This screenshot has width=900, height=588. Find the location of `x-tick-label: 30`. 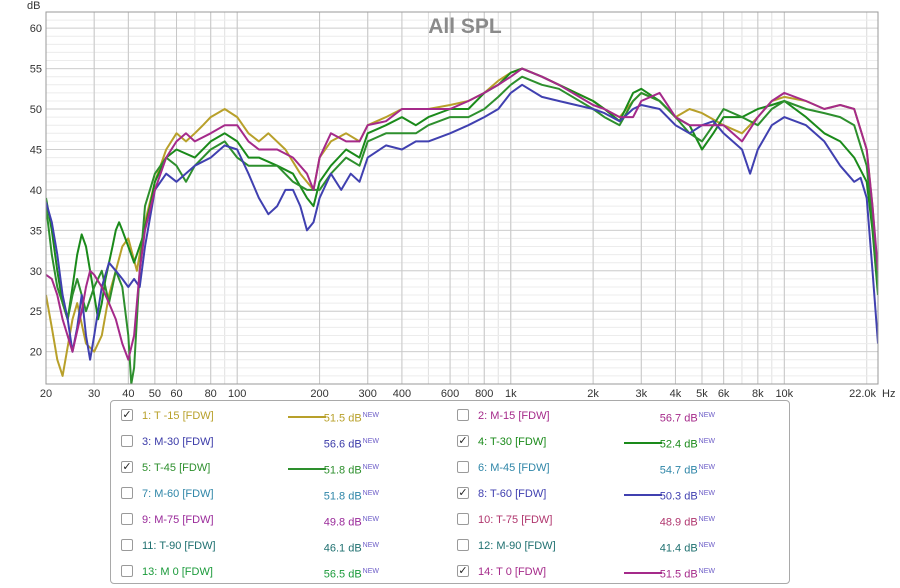

x-tick-label: 30 is located at coordinates (94, 394).